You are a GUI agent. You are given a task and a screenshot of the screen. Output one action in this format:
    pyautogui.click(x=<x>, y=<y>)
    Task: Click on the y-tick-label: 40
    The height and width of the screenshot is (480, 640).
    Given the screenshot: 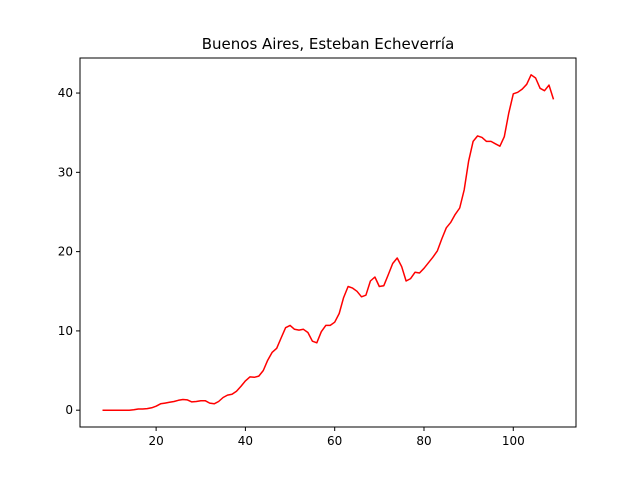 What is the action you would take?
    pyautogui.click(x=65, y=93)
    